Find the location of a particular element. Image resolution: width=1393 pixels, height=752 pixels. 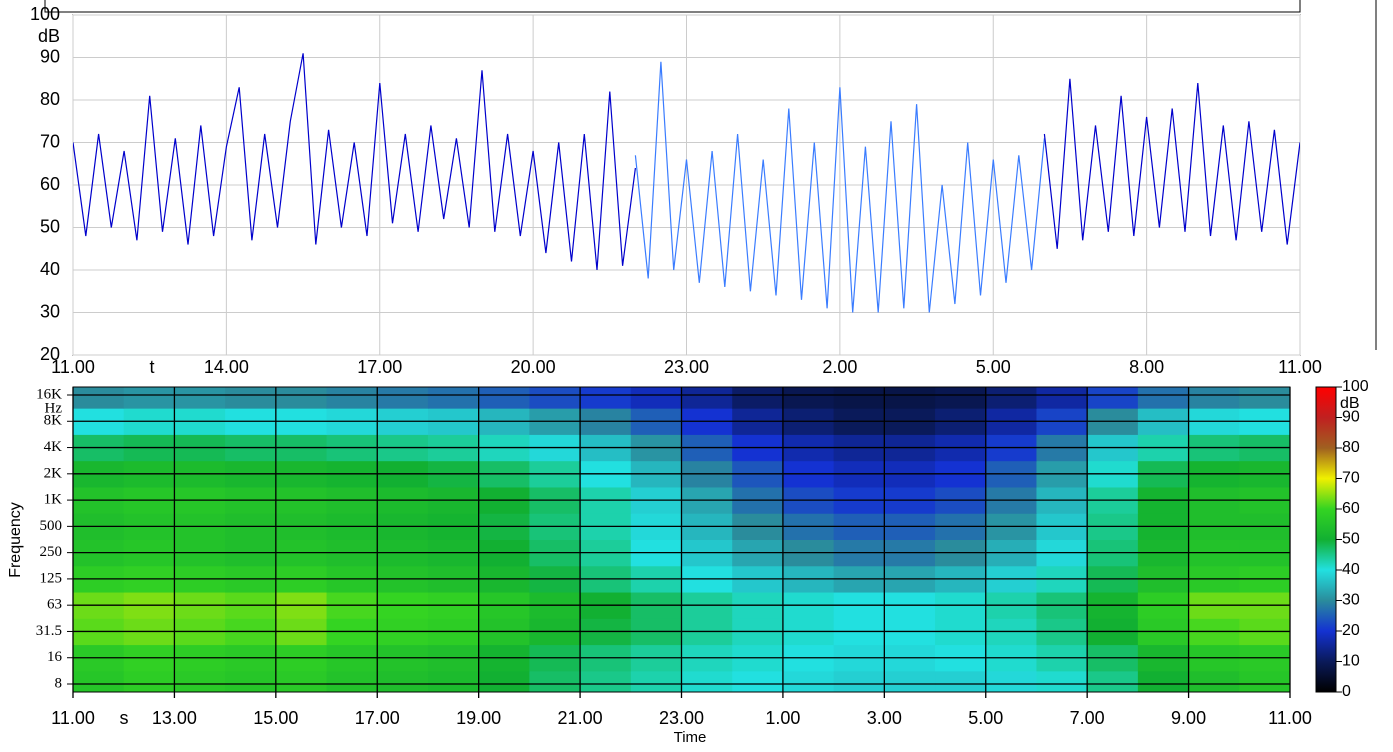

x-tick-label: 21.00 is located at coordinates (580, 718).